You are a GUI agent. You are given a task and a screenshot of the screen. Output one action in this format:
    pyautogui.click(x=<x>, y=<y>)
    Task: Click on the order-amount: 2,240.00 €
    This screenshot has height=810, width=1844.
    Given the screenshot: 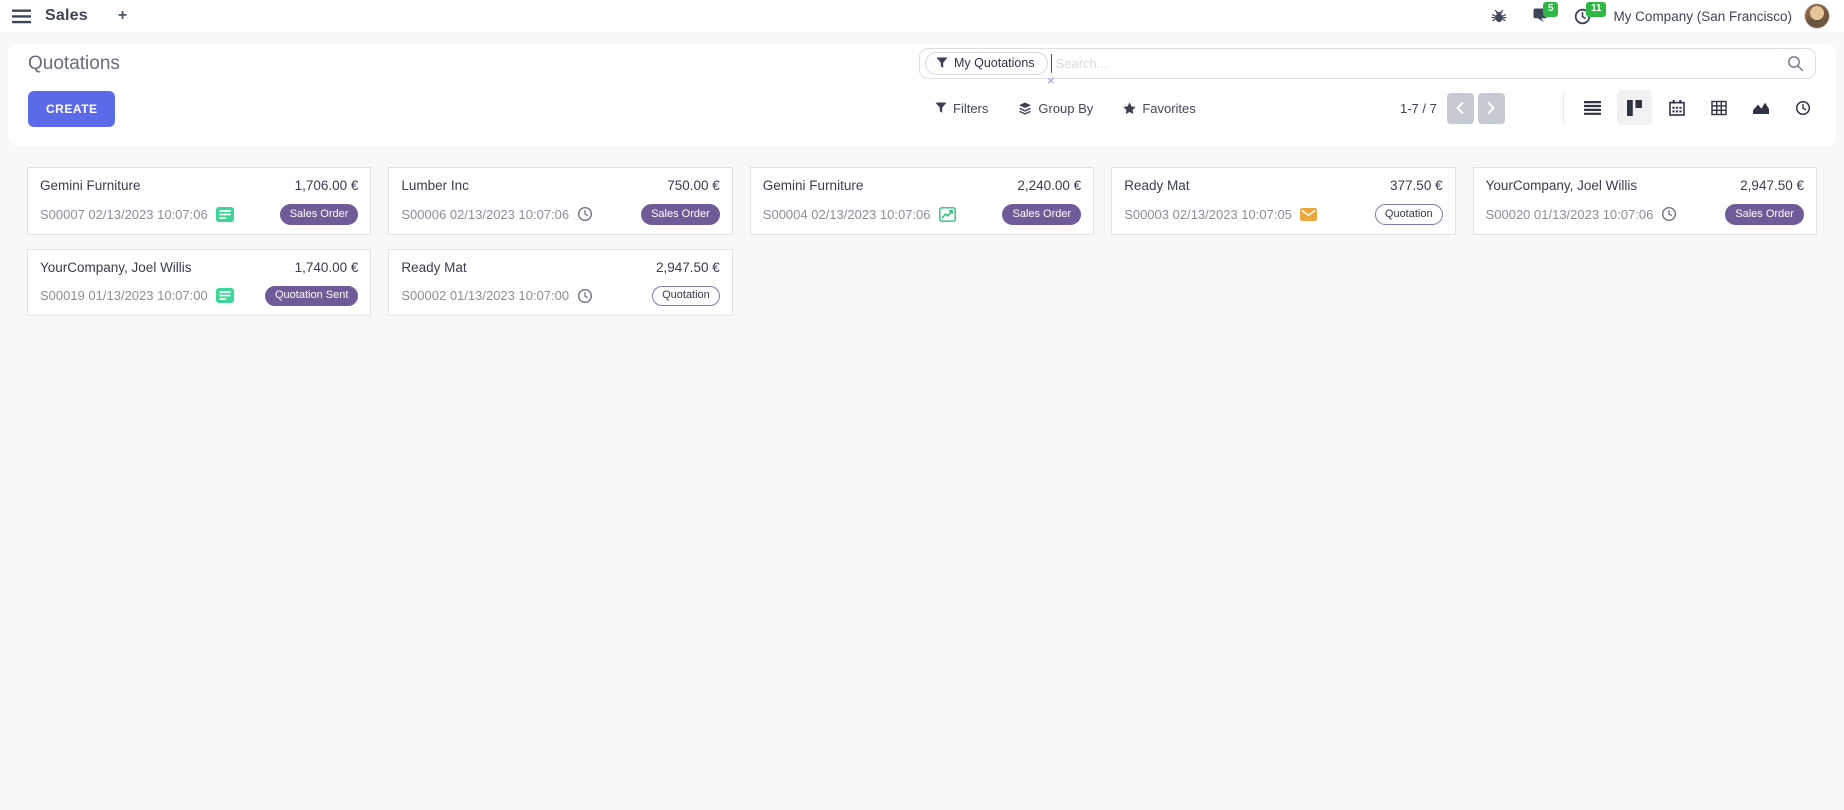 What is the action you would take?
    pyautogui.click(x=1049, y=185)
    